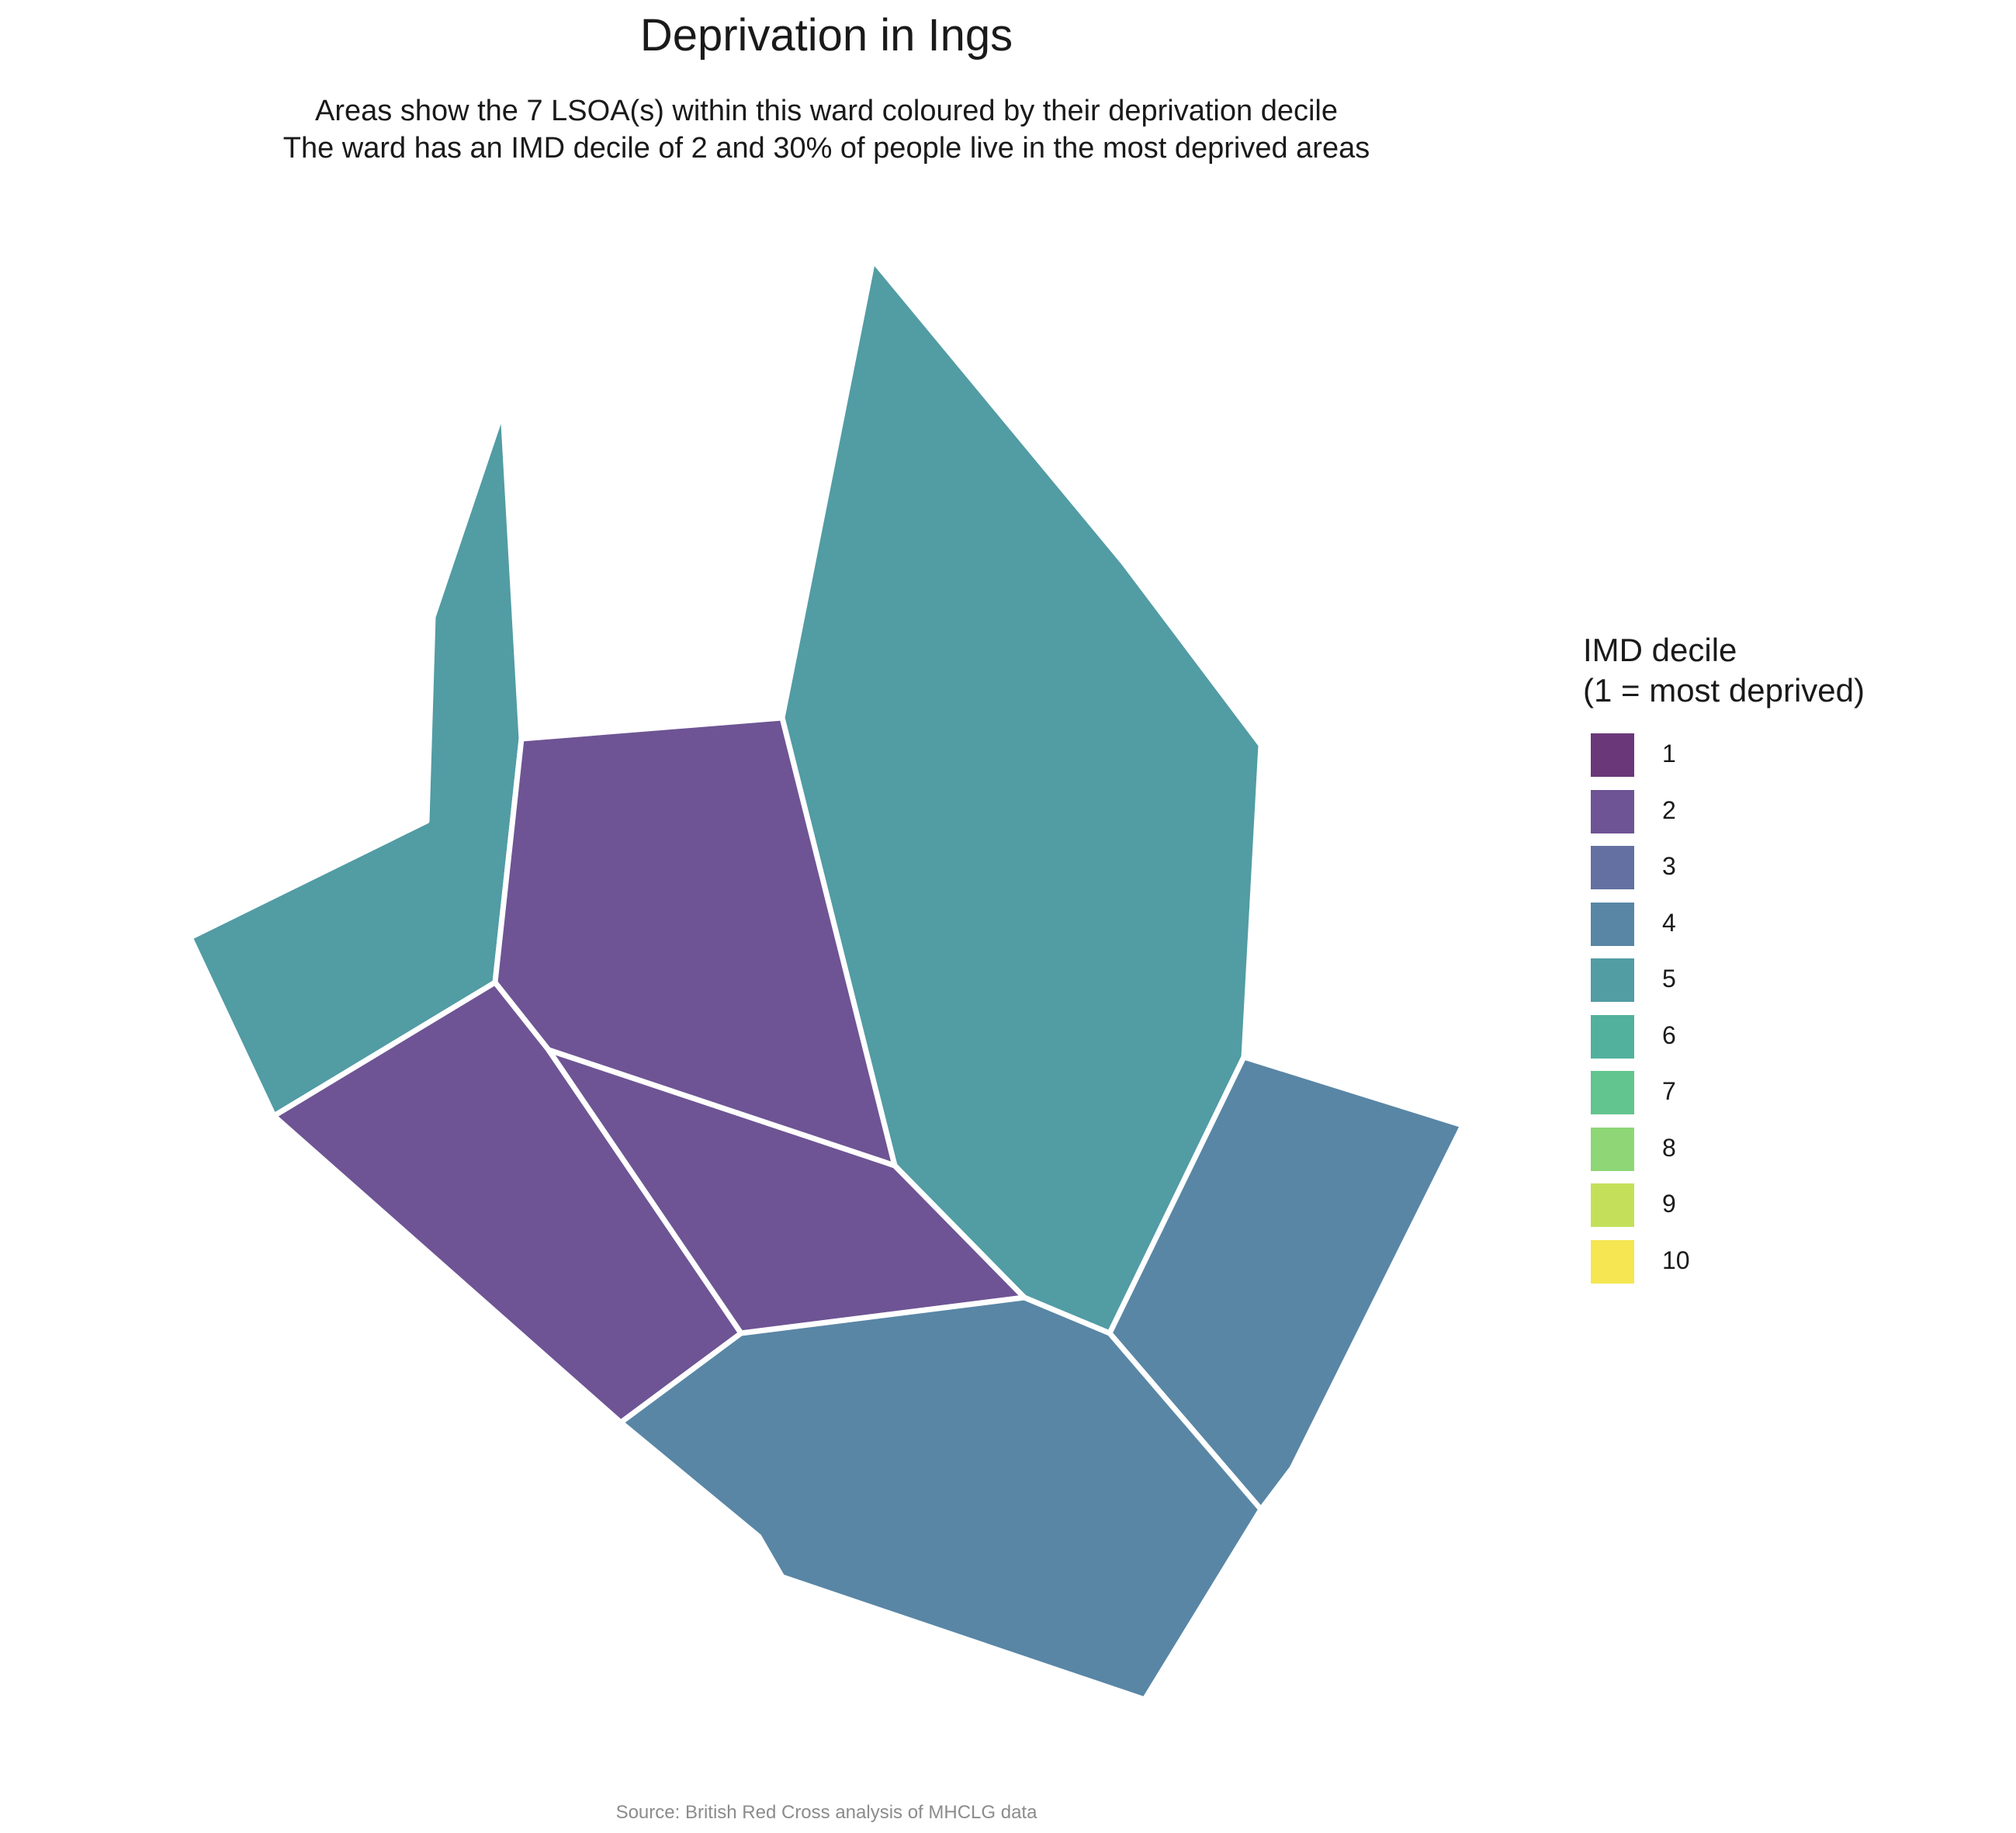 This screenshot has height=1833, width=2016. Describe the element at coordinates (941, 1499) in the screenshot. I see `lsoa-south` at that location.